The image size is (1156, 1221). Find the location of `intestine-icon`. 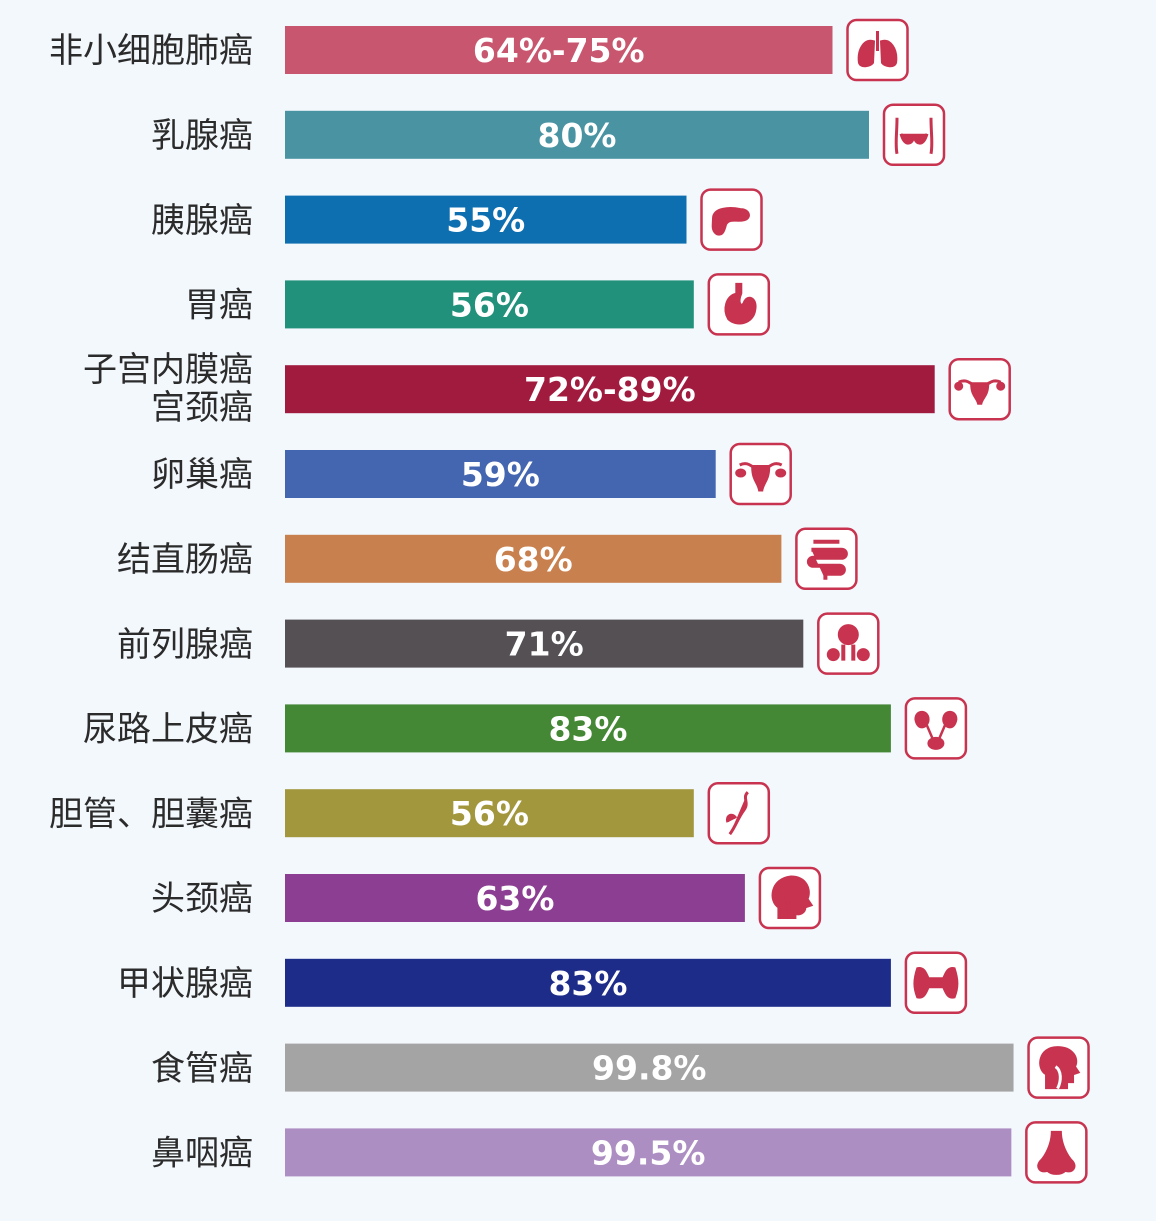

intestine-icon is located at coordinates (826, 559).